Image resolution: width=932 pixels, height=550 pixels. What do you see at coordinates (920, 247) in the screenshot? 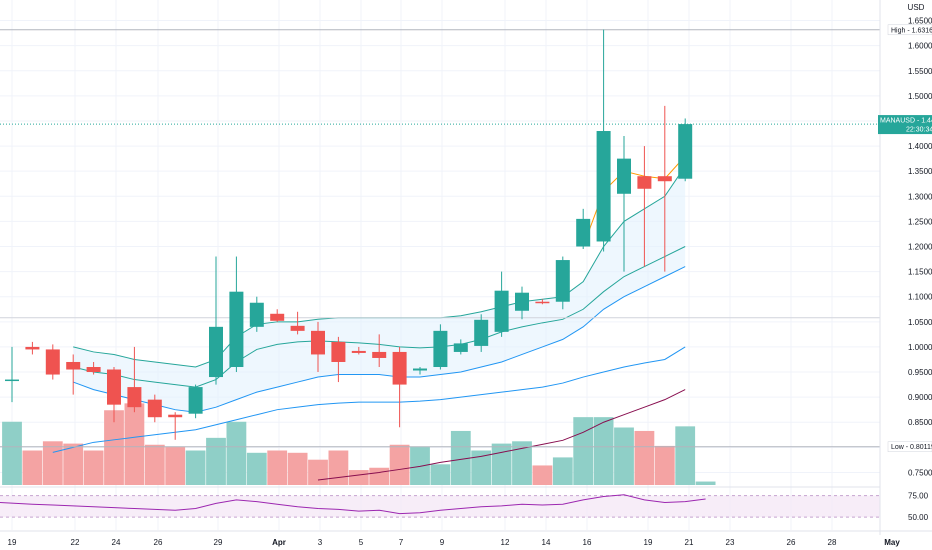
I see `y-tick-label: 1.200000` at bounding box center [920, 247].